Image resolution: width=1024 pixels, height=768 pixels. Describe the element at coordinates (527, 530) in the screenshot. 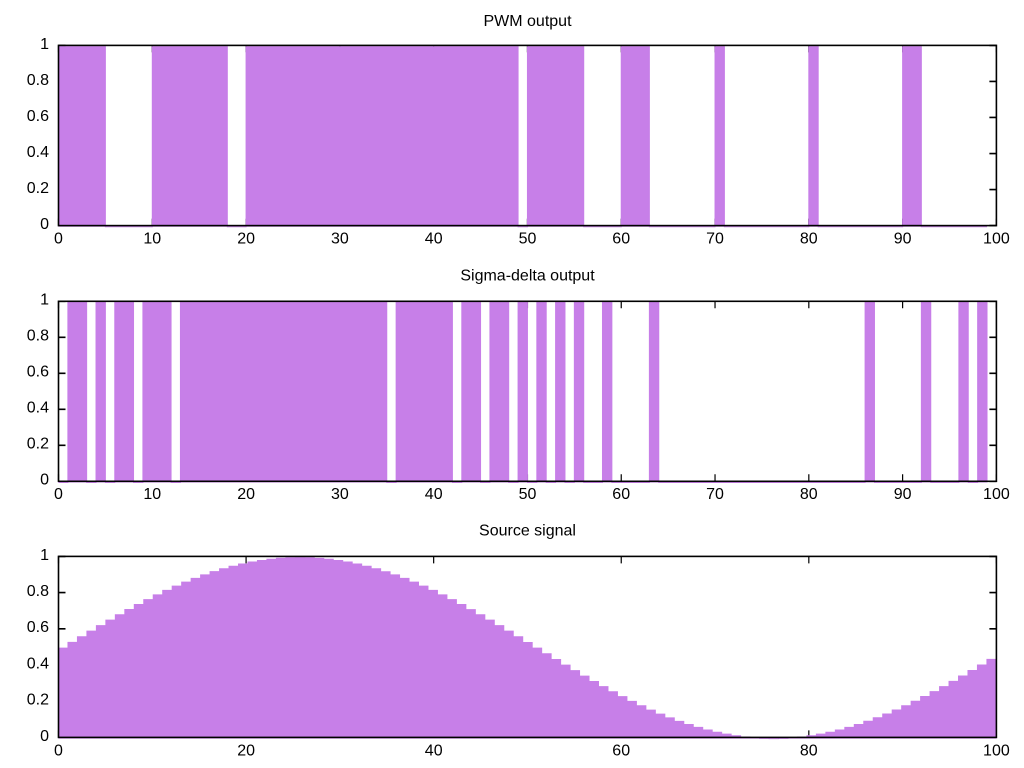

I see `svg-text: Source signal` at that location.